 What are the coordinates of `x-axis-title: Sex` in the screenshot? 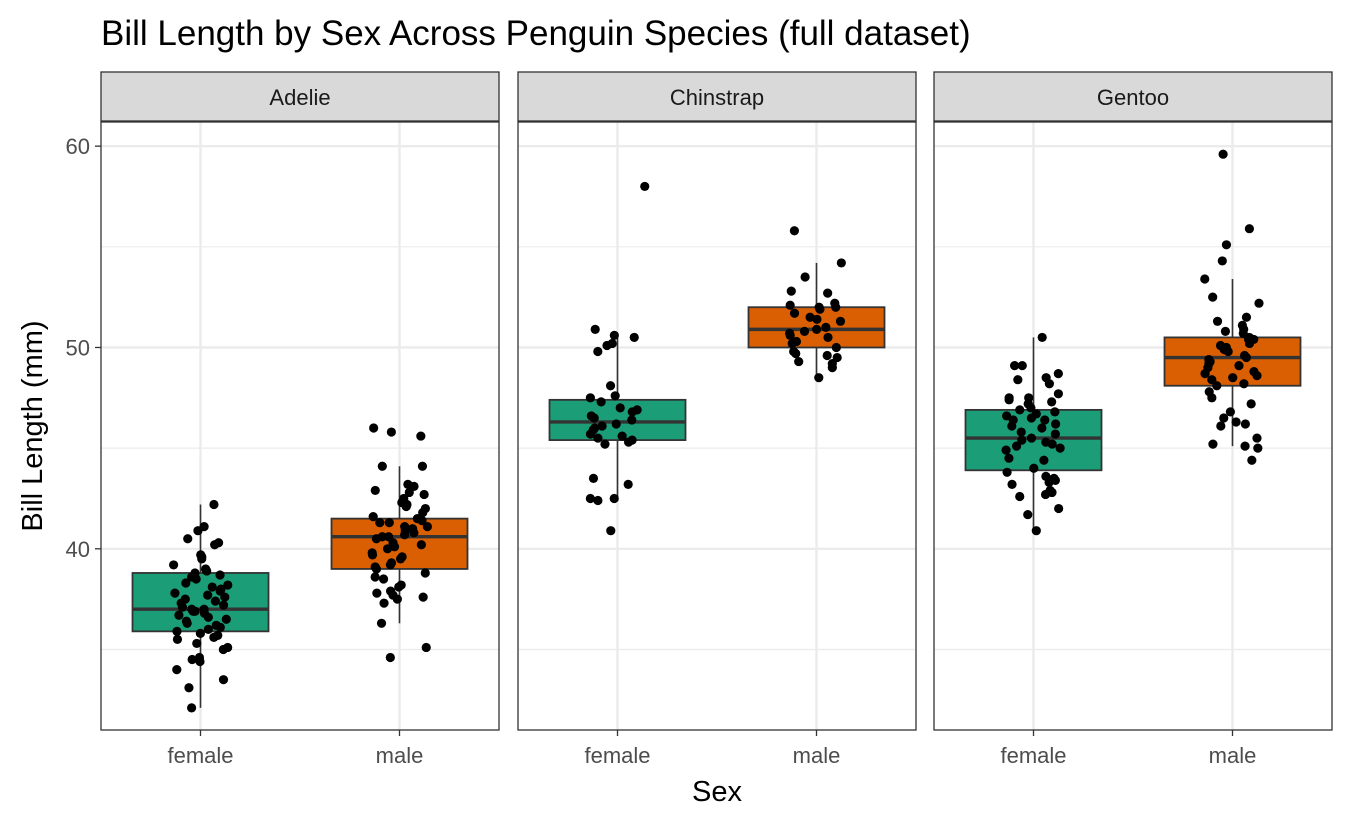 It's located at (717, 792).